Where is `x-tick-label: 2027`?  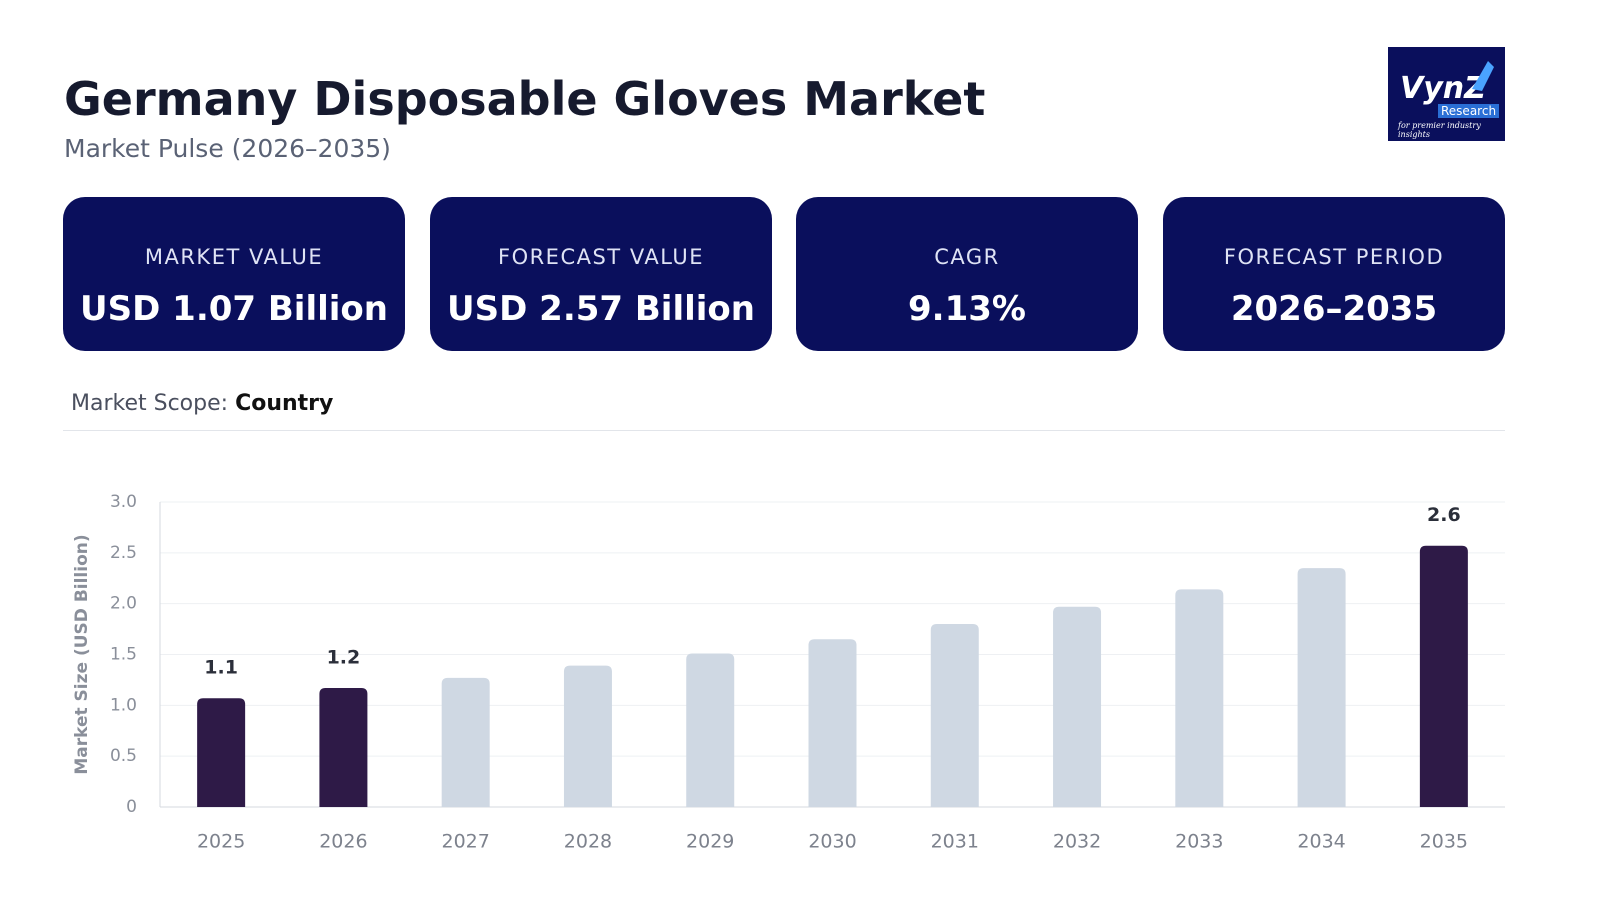
x-tick-label: 2027 is located at coordinates (466, 842).